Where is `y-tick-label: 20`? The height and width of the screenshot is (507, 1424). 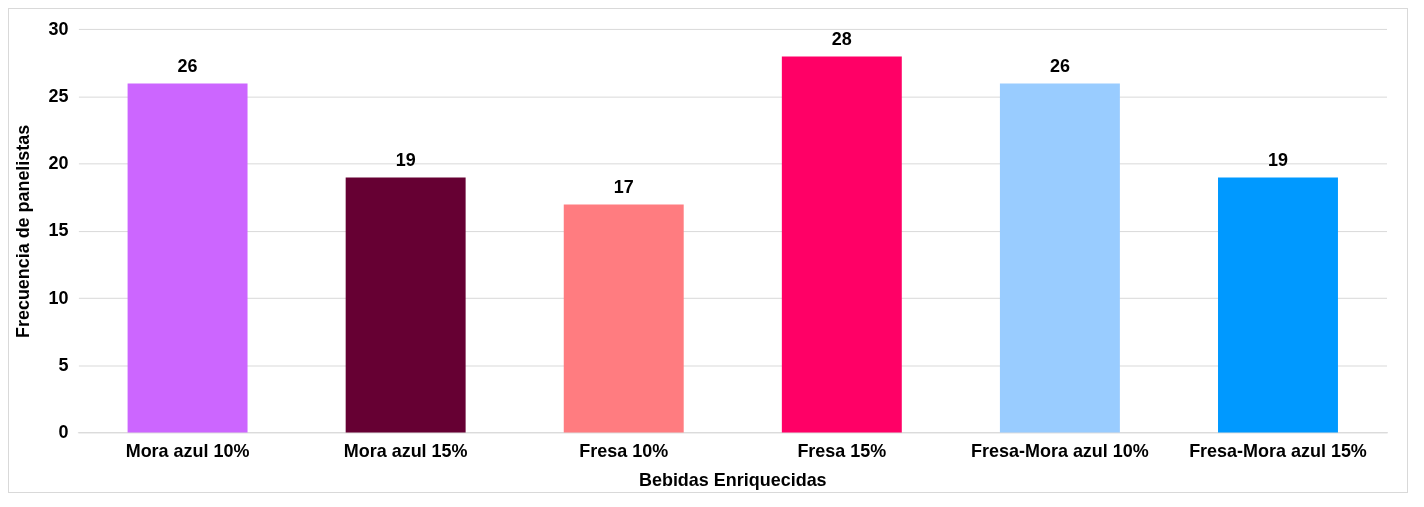
y-tick-label: 20 is located at coordinates (58, 163).